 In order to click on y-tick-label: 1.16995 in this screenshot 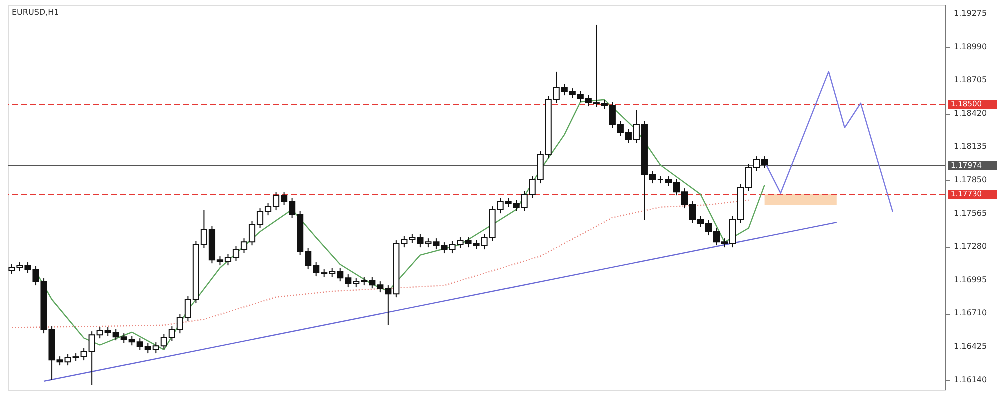, I will do `click(971, 279)`.